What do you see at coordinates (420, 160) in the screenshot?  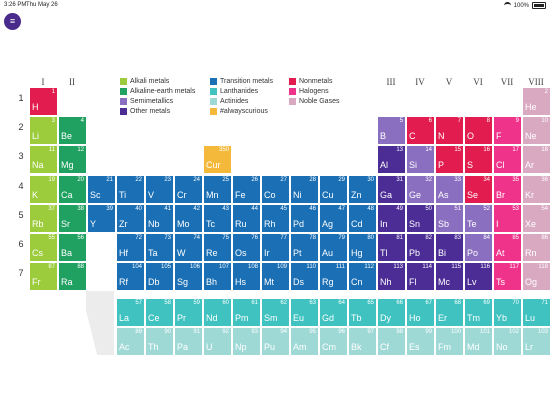 I see `element-cell-si: 14 Si` at bounding box center [420, 160].